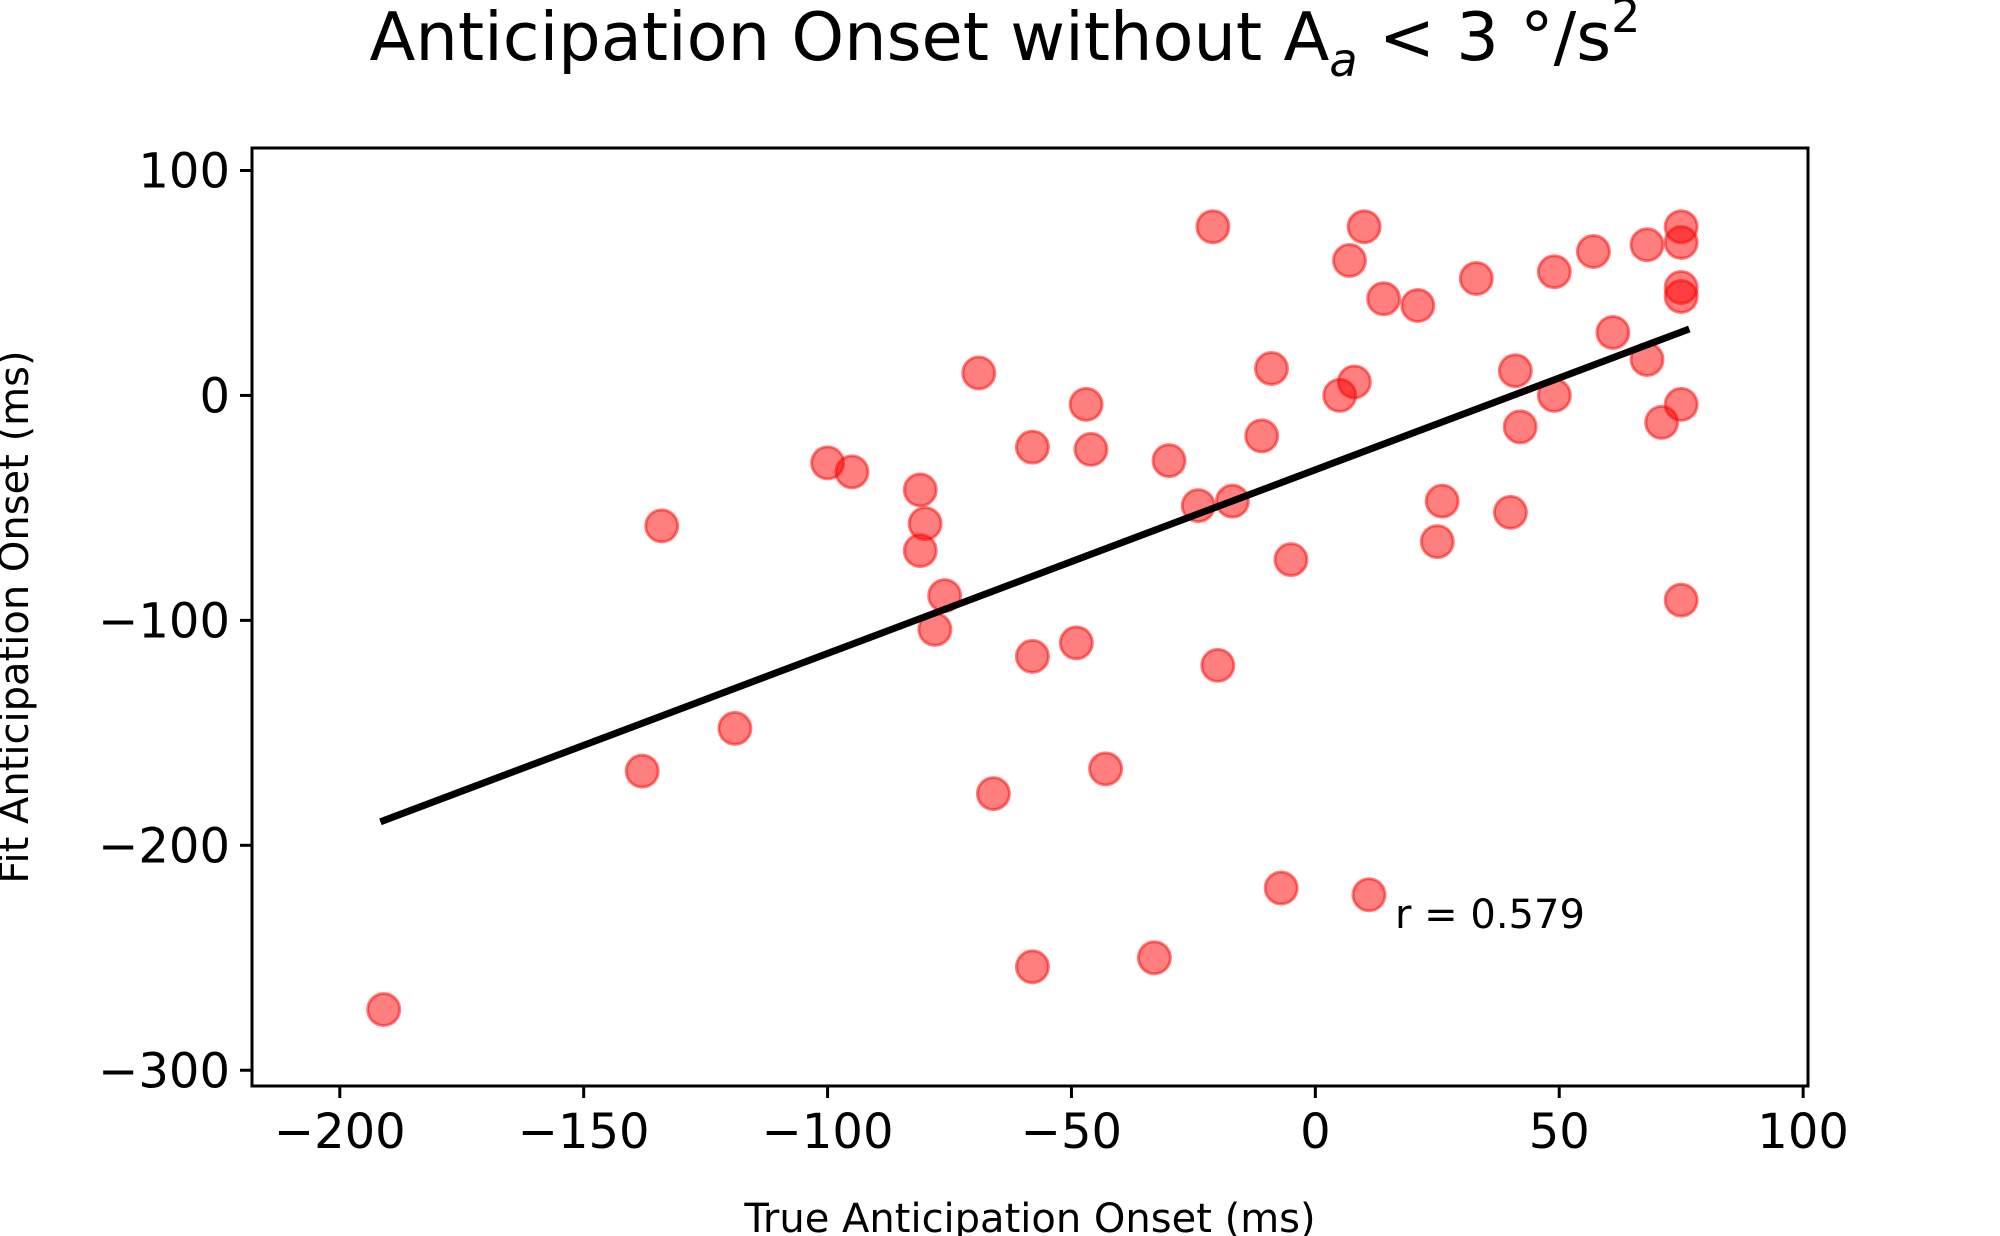 The width and height of the screenshot is (2000, 1236). I want to click on chart-title-main: Anticipation Onset without A, so click(850, 38).